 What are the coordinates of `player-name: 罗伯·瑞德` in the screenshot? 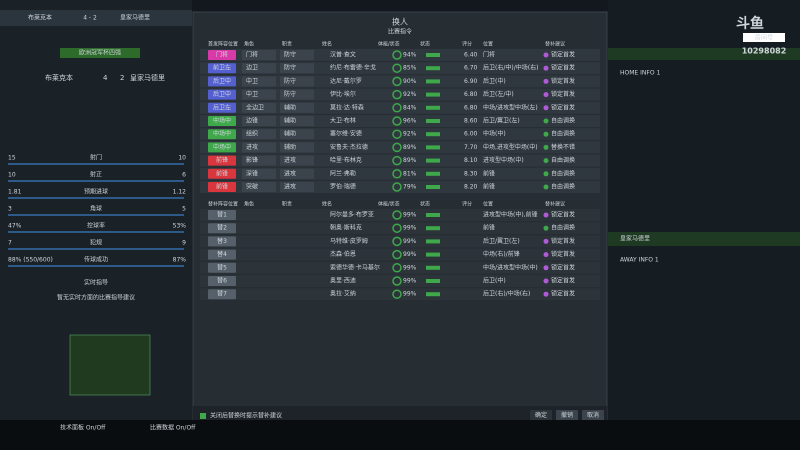 It's located at (343, 187).